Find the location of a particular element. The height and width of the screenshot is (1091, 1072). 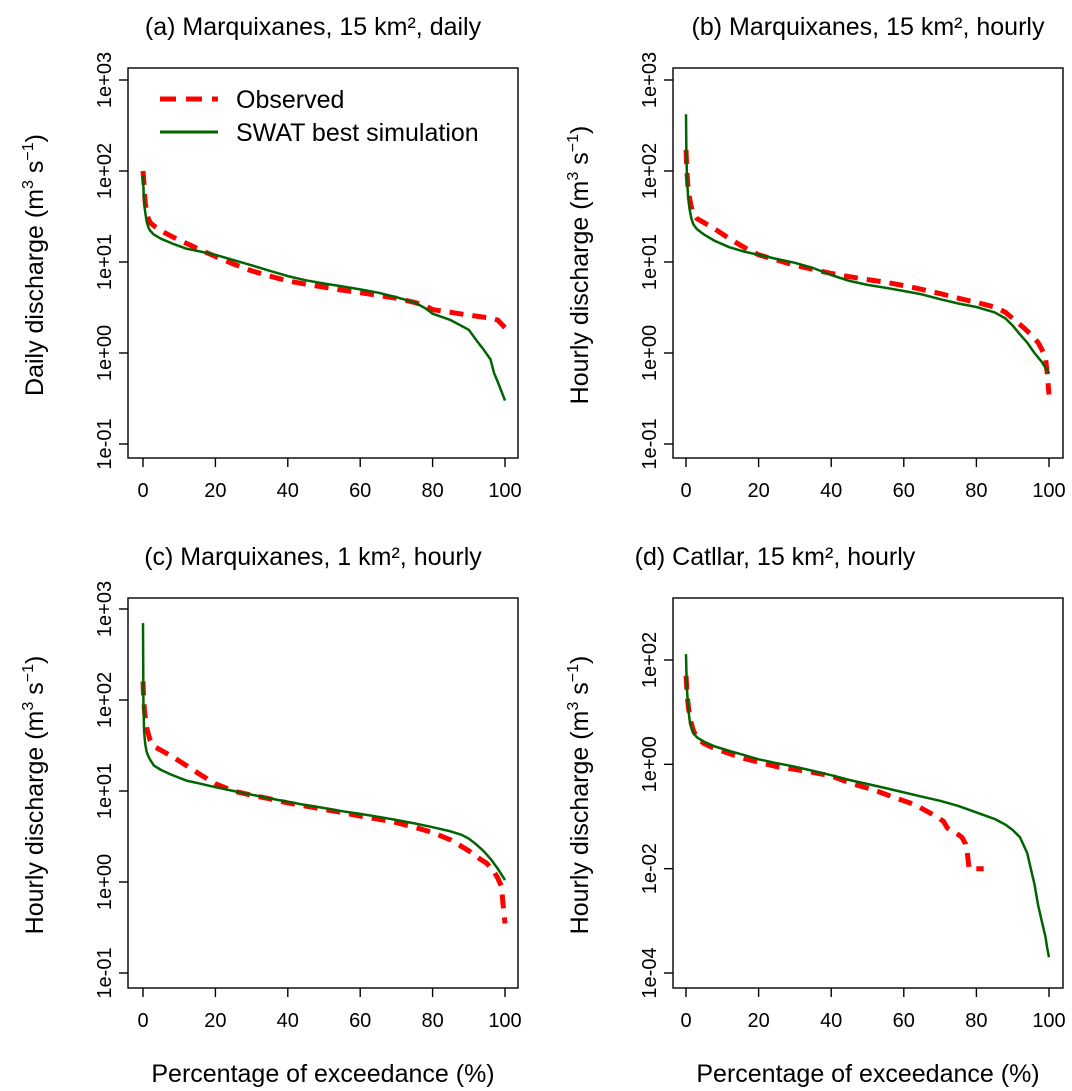

panel-d-simulation-line is located at coordinates (867, 806).